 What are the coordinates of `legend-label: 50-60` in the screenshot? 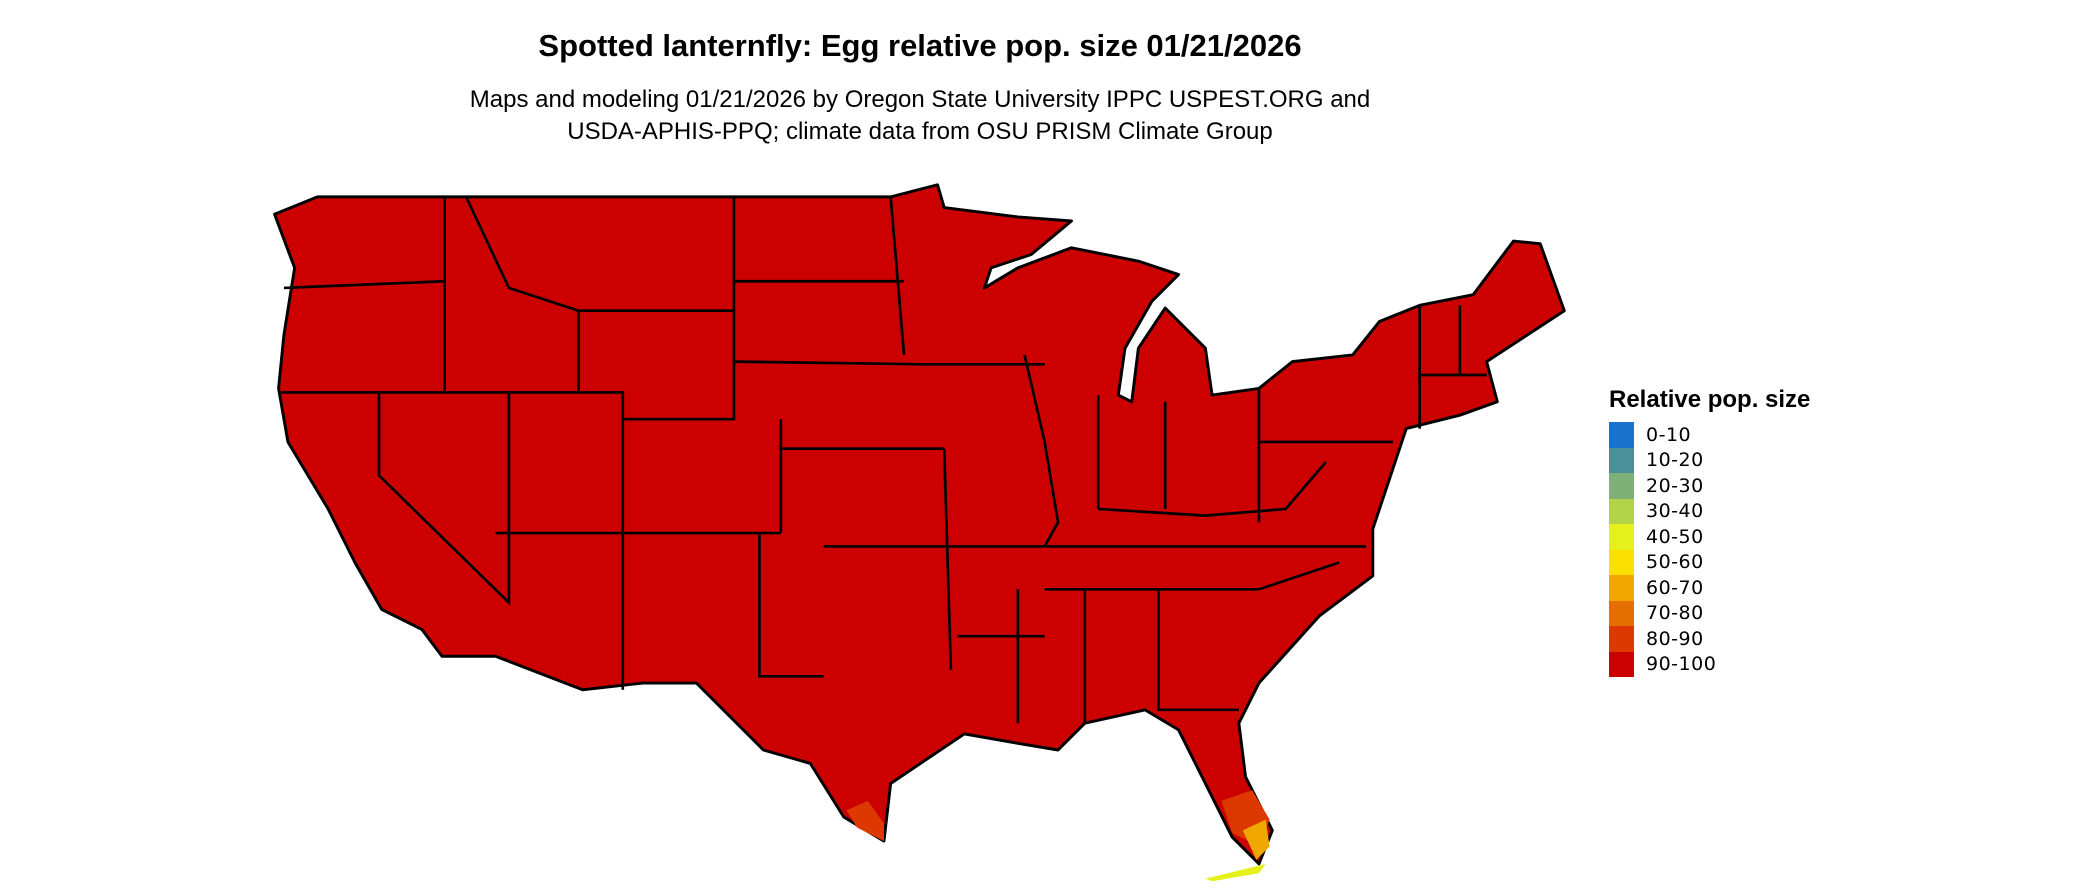 It's located at (1675, 562).